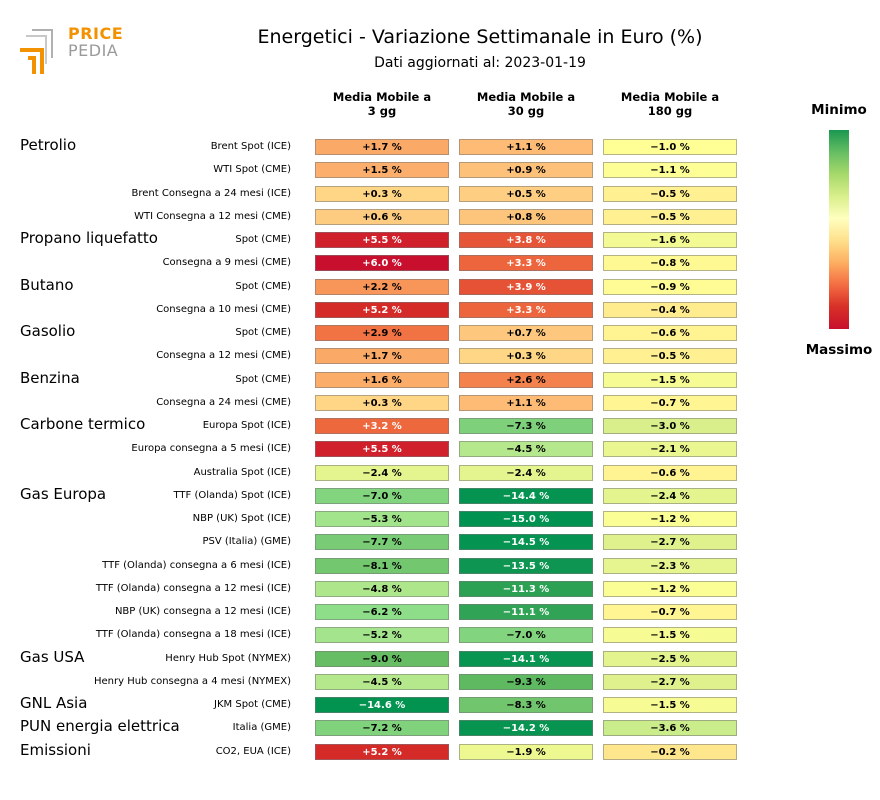  I want to click on heatmap-cell: −4.8 %, so click(382, 588).